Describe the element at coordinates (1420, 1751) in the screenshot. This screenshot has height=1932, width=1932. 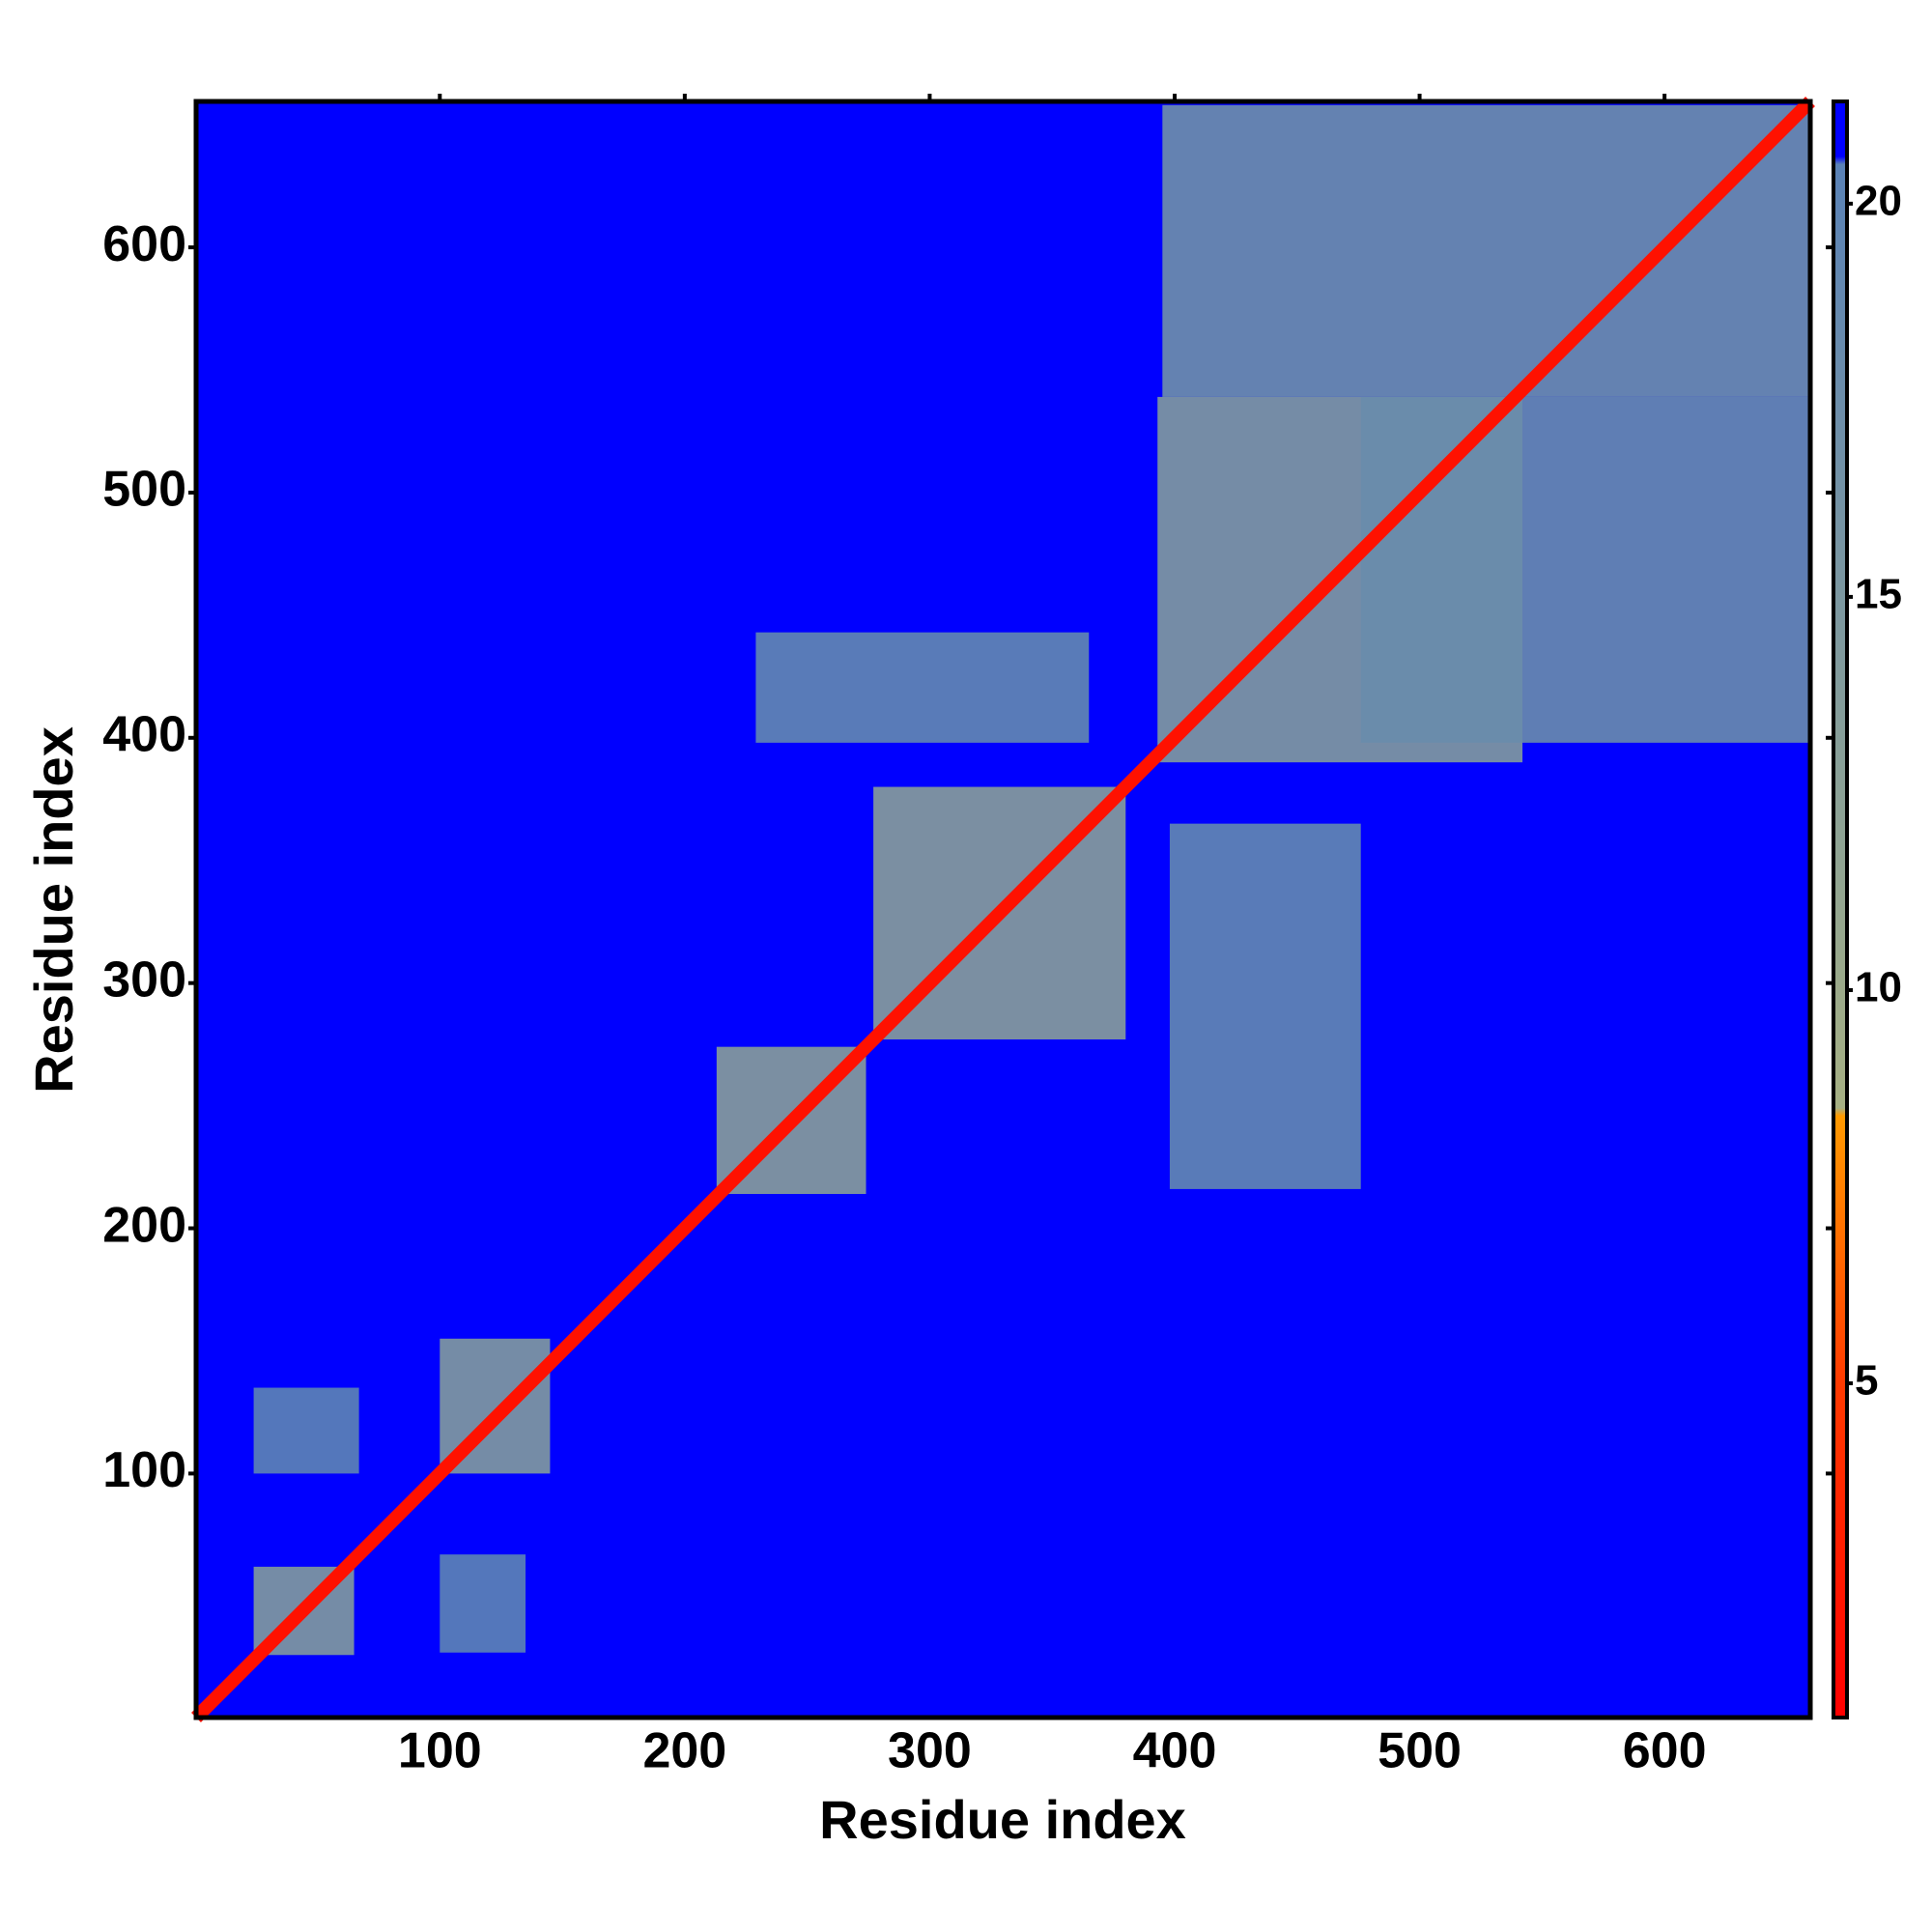
I see `x-tick-label: 500` at that location.